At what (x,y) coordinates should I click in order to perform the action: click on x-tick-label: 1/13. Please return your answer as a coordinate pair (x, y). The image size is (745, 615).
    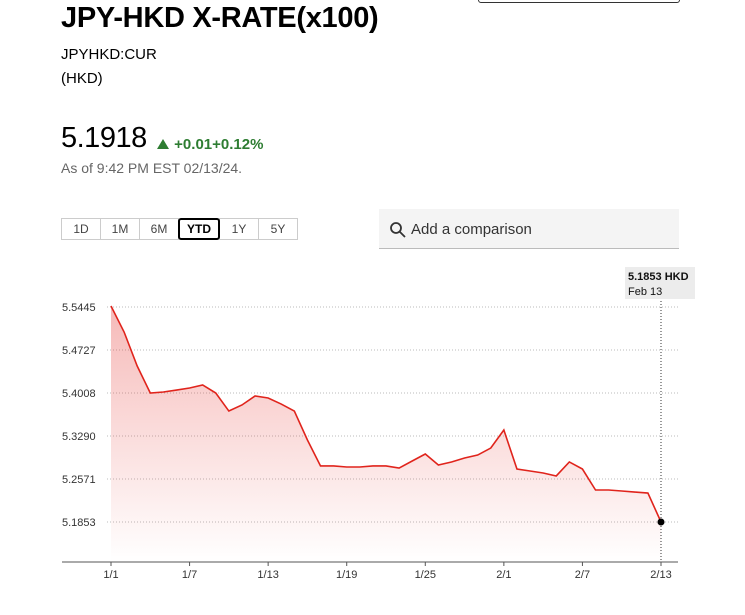
    Looking at the image, I should click on (267, 575).